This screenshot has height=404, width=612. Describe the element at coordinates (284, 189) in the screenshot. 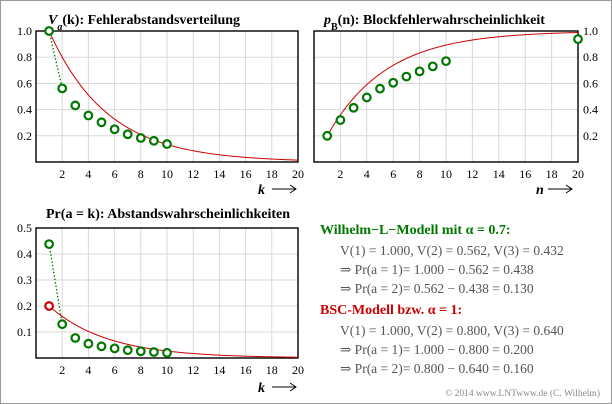

I see `chart1-x-arrow` at that location.